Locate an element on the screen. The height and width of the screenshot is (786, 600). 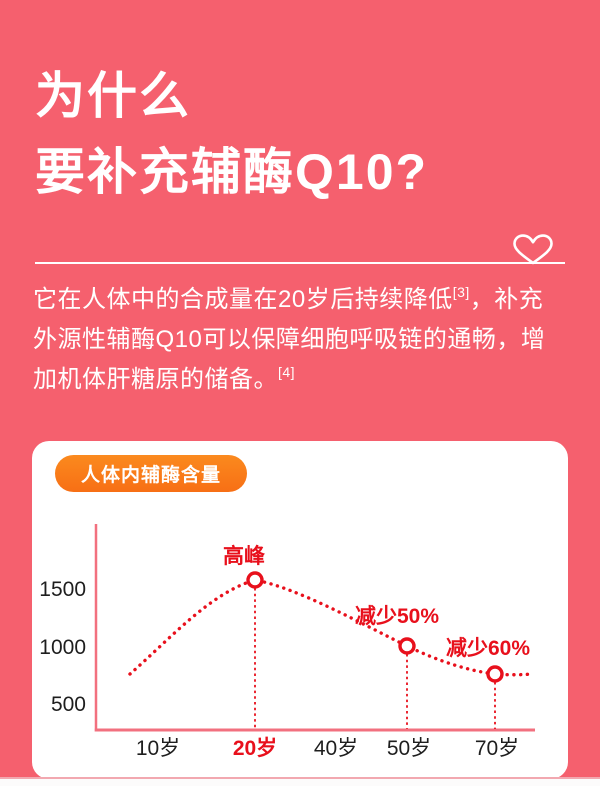
annotation-60: 减少60% is located at coordinates (488, 648).